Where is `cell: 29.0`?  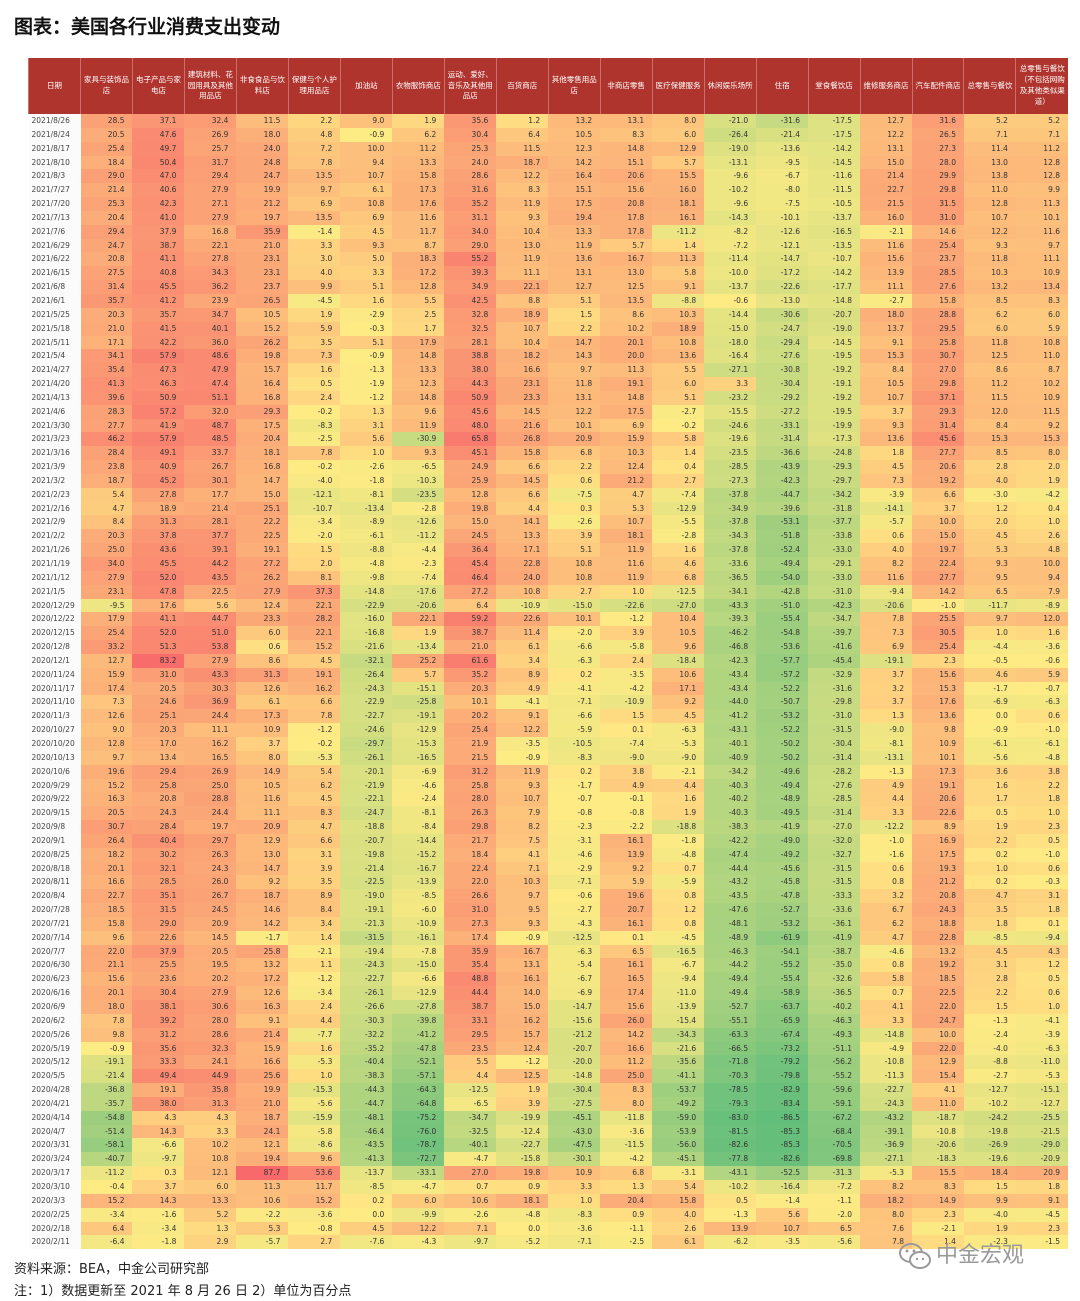 cell: 29.0 is located at coordinates (106, 176).